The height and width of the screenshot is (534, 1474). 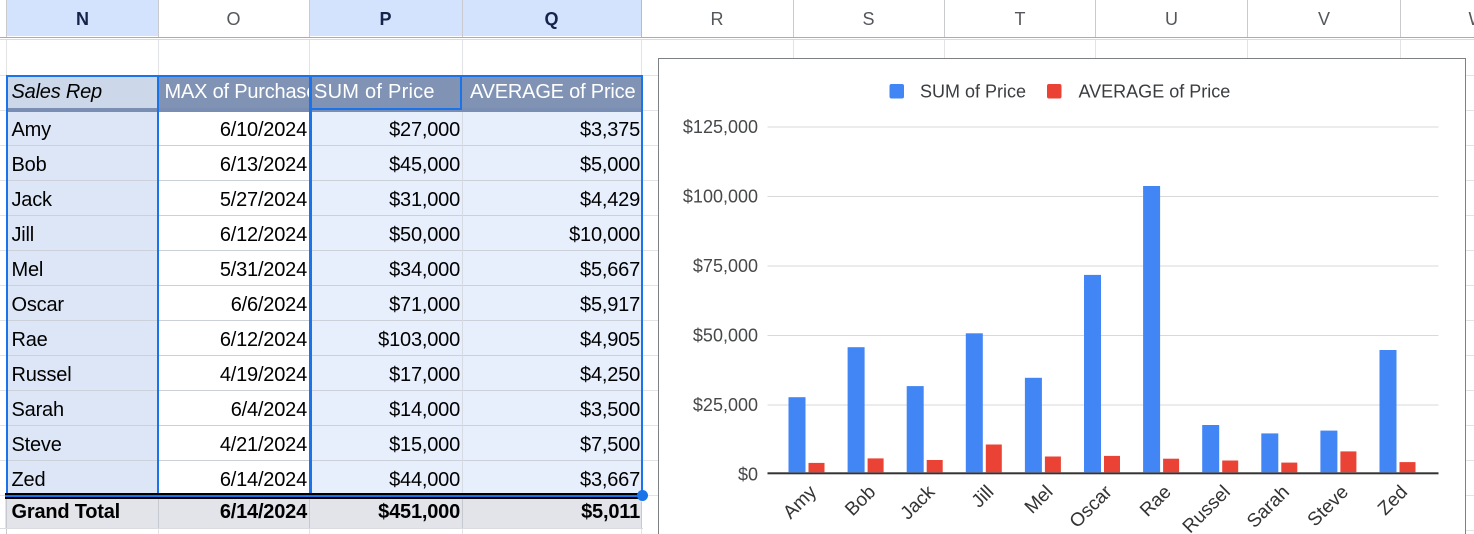 What do you see at coordinates (1090, 506) in the screenshot?
I see `svg-text: Oscar` at bounding box center [1090, 506].